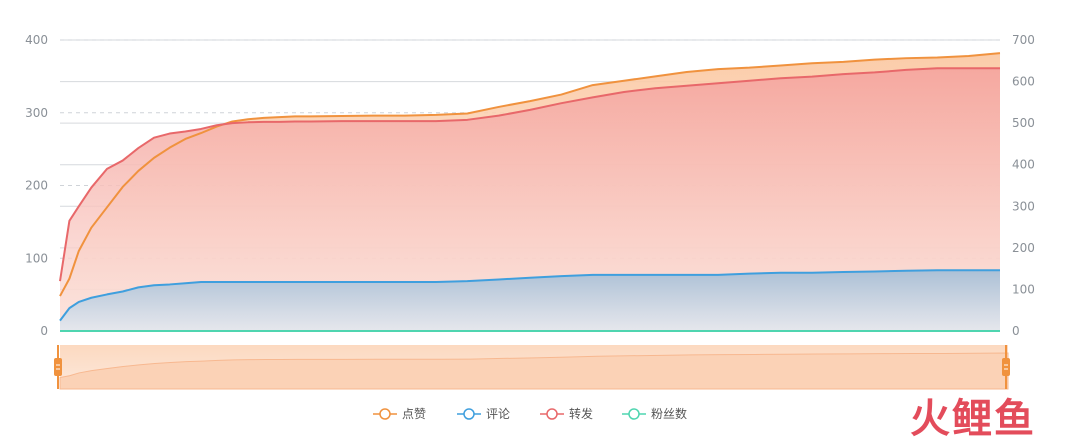 This screenshot has width=1080, height=442. I want to click on left-tick-label: 100, so click(36, 258).